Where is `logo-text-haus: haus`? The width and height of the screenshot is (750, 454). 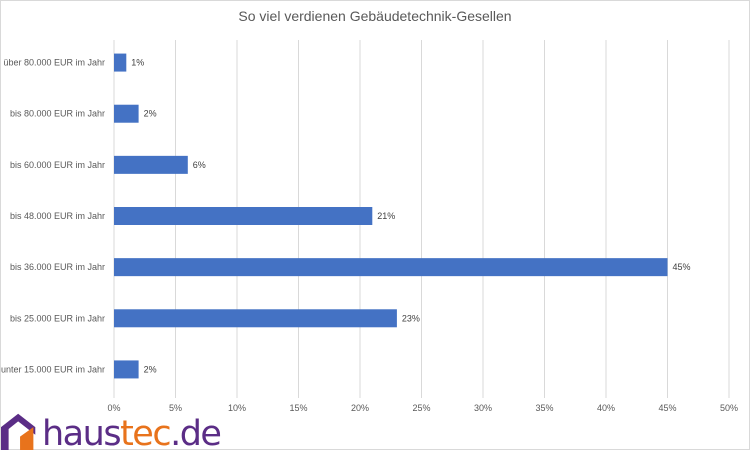 logo-text-haus: haus is located at coordinates (82, 434).